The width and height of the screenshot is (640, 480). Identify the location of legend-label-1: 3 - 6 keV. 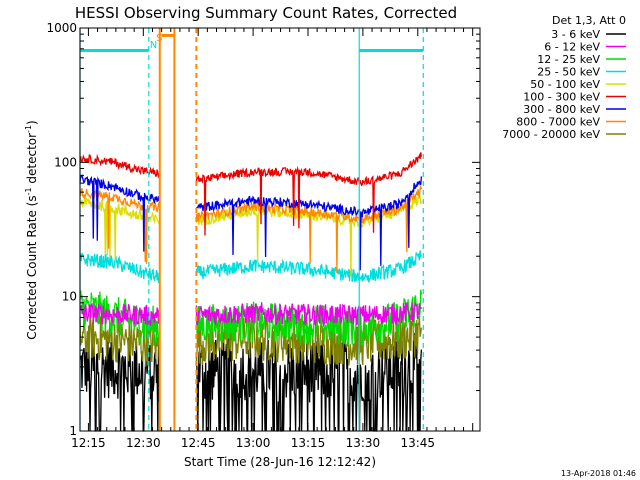
(575, 34).